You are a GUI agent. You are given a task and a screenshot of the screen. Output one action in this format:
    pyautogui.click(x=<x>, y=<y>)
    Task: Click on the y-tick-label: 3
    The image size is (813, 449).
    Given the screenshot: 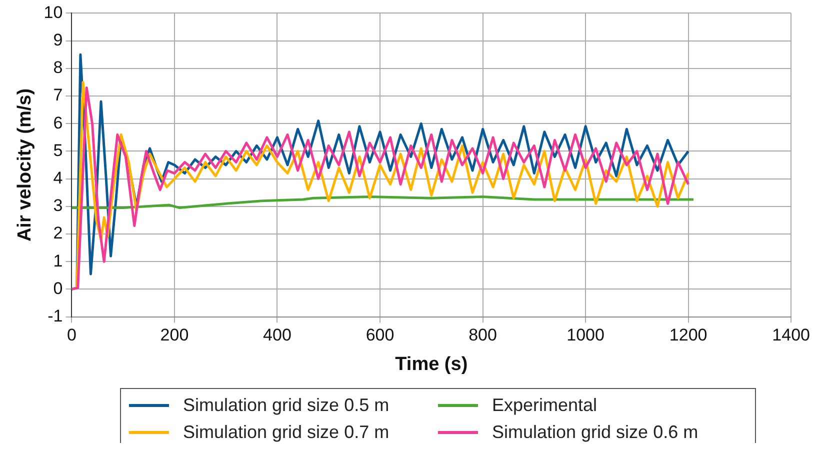 What is the action you would take?
    pyautogui.click(x=58, y=206)
    